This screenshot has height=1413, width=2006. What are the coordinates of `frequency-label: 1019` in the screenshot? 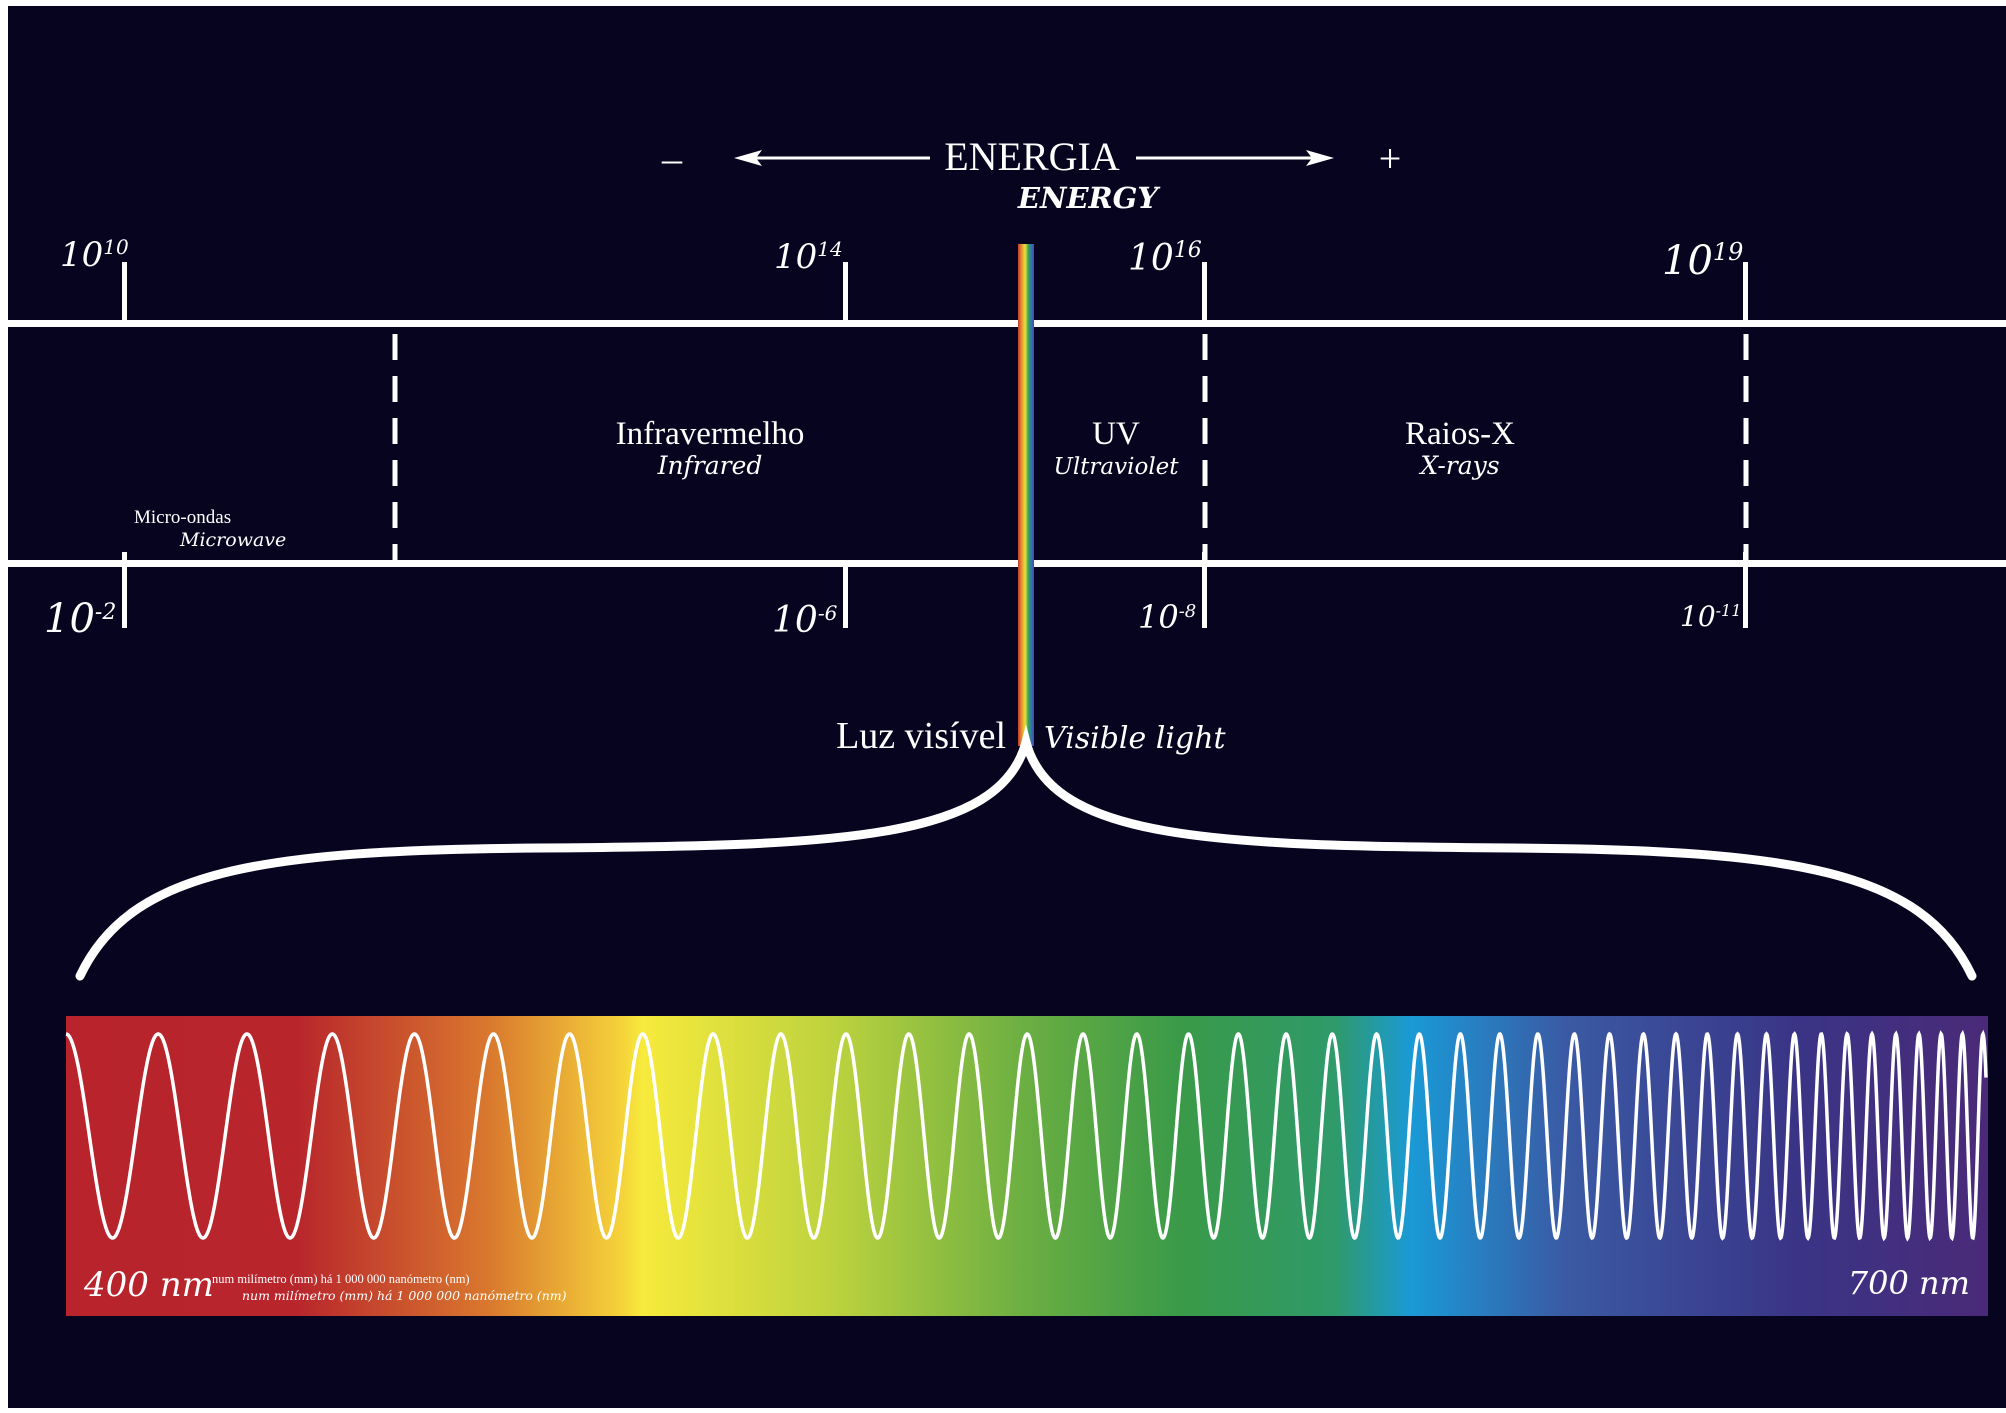 It's located at (1702, 261).